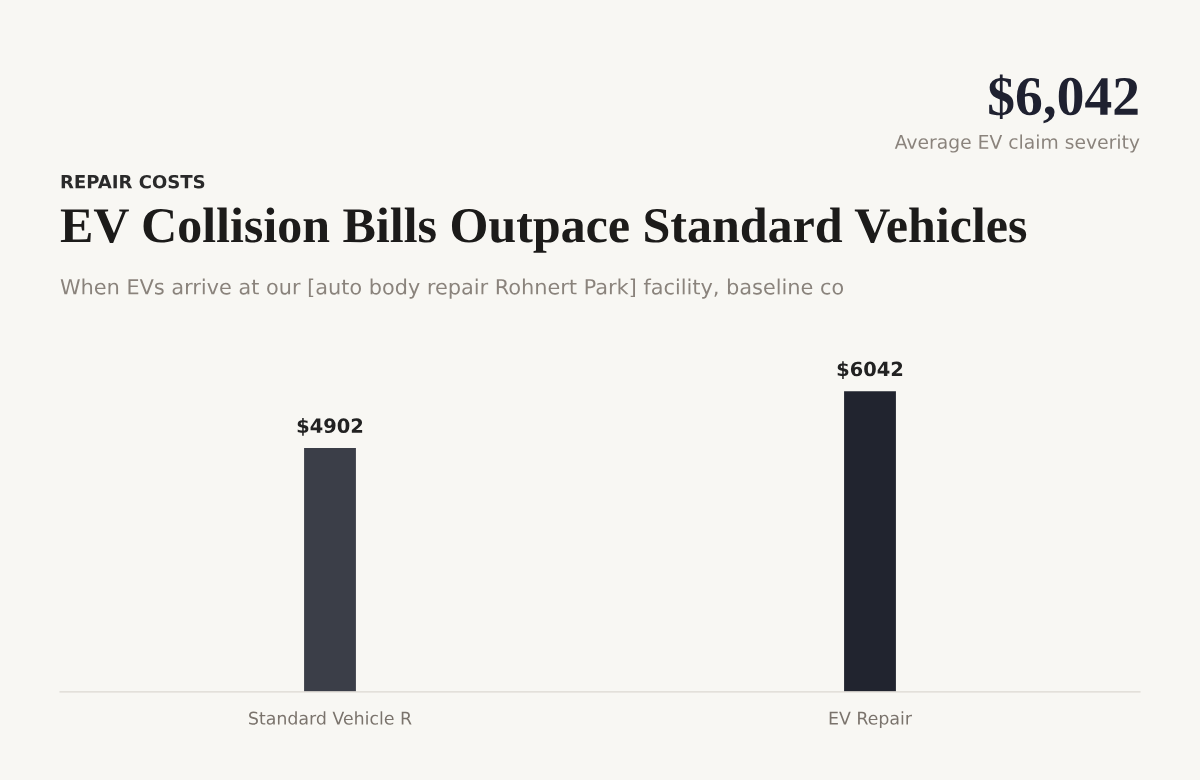  What do you see at coordinates (870, 370) in the screenshot?
I see `data-label: $6042` at bounding box center [870, 370].